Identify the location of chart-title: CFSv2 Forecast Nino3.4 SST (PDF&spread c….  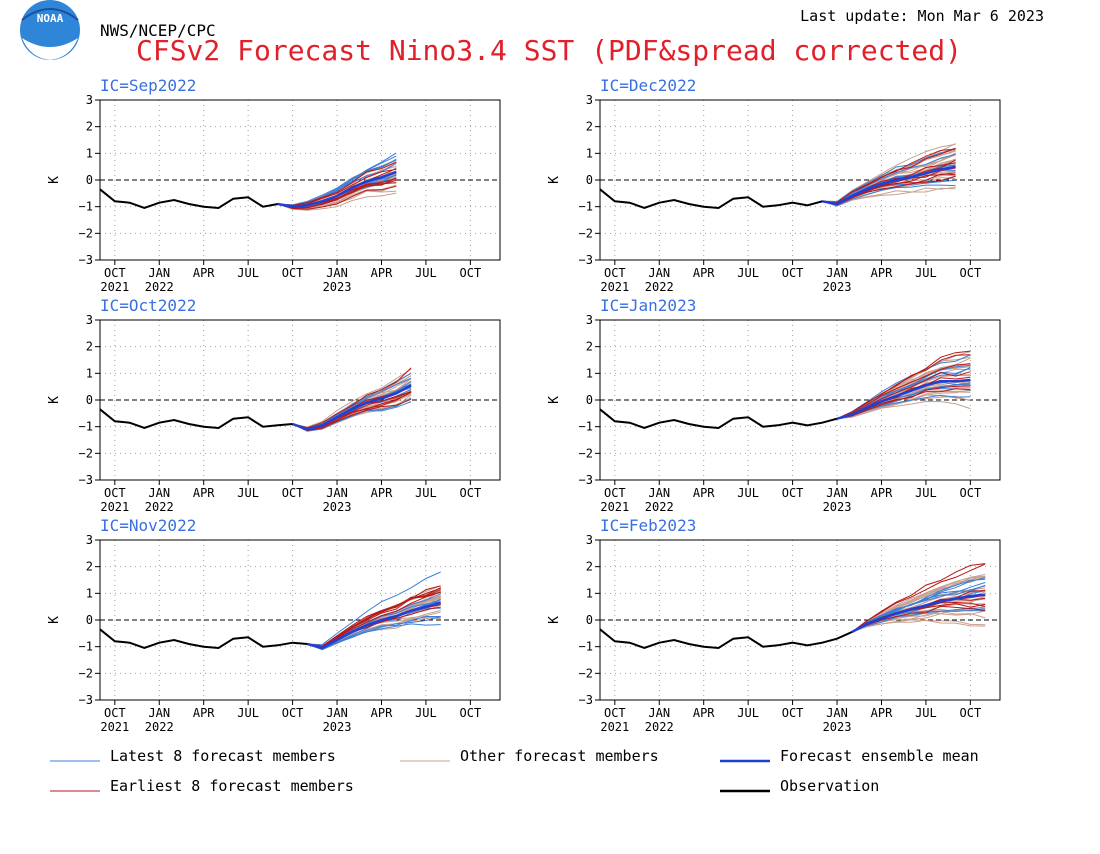
(549, 50).